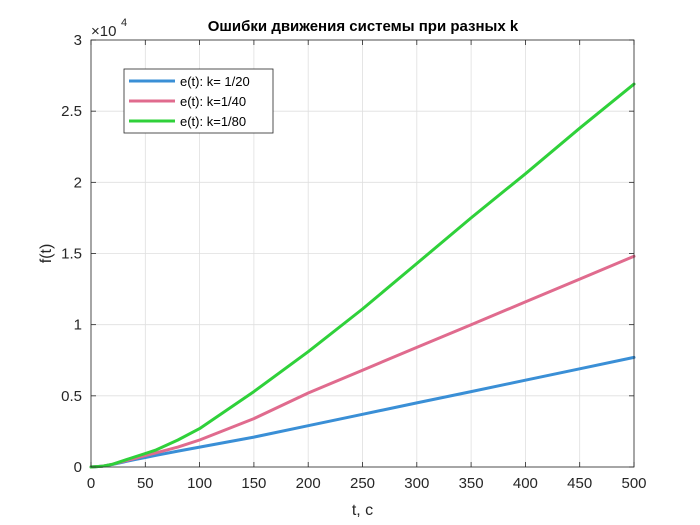 This screenshot has width=700, height=525. What do you see at coordinates (308, 483) in the screenshot?
I see `x-tick-label: 200` at bounding box center [308, 483].